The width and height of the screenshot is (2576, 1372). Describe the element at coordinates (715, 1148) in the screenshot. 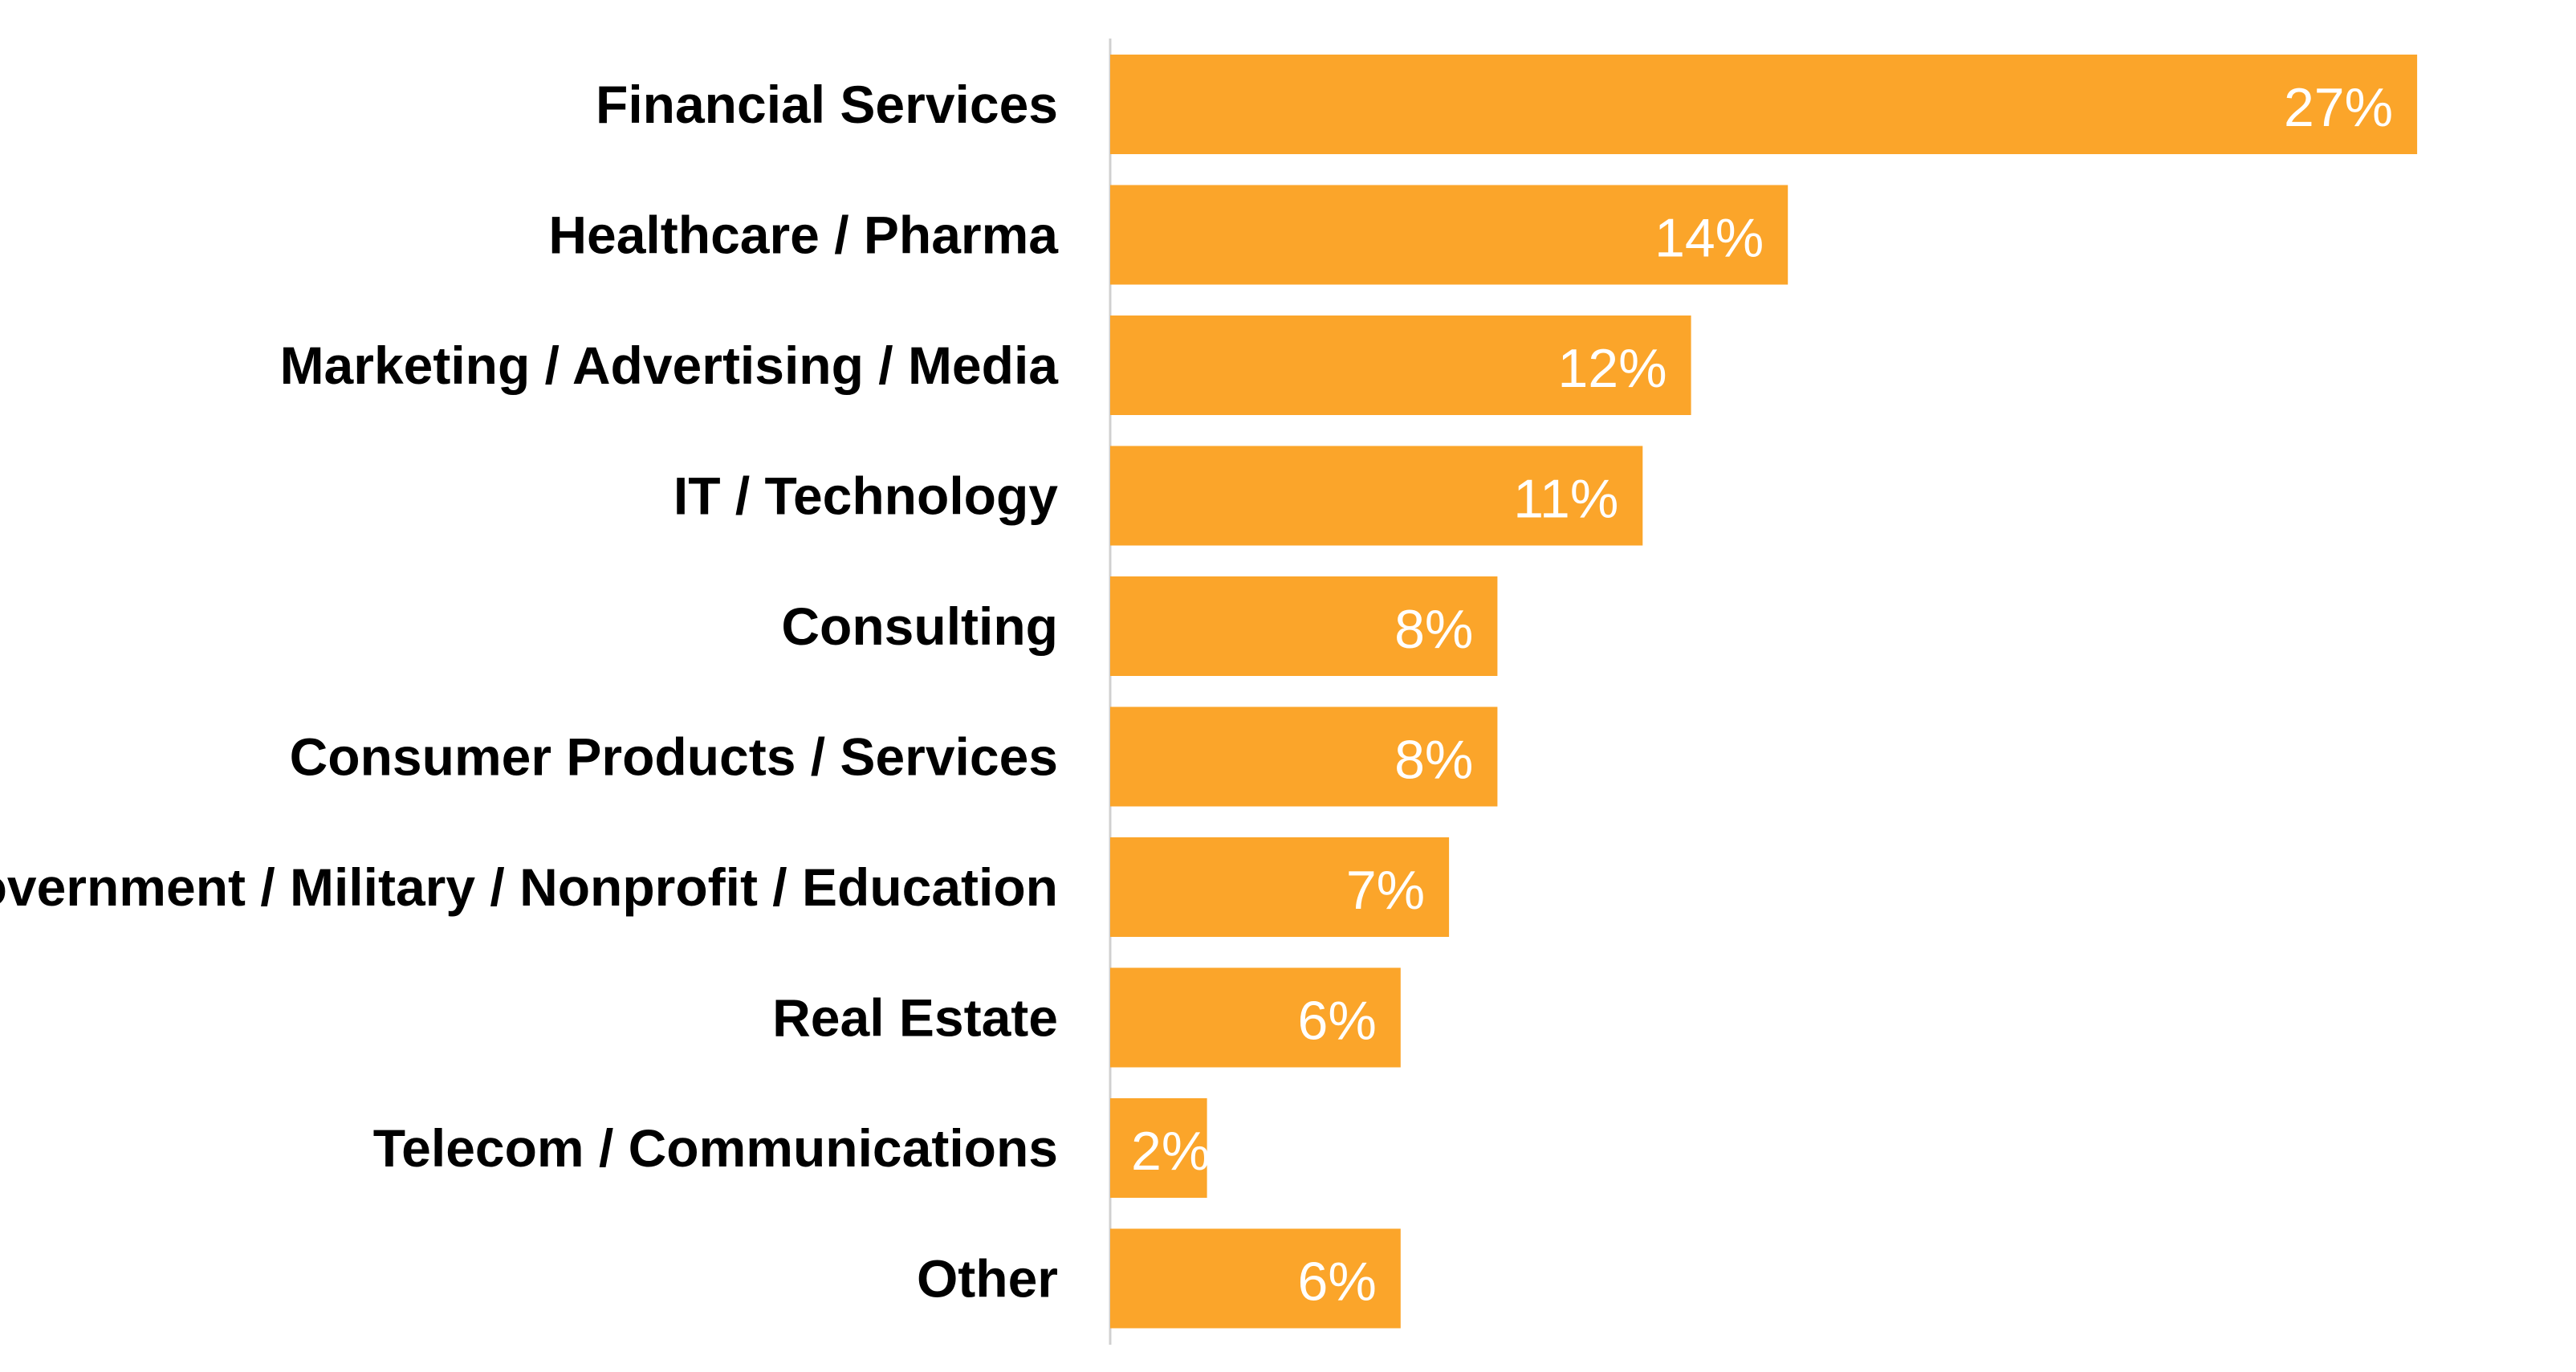

I see `category-label-8: Telecom / Communications` at that location.